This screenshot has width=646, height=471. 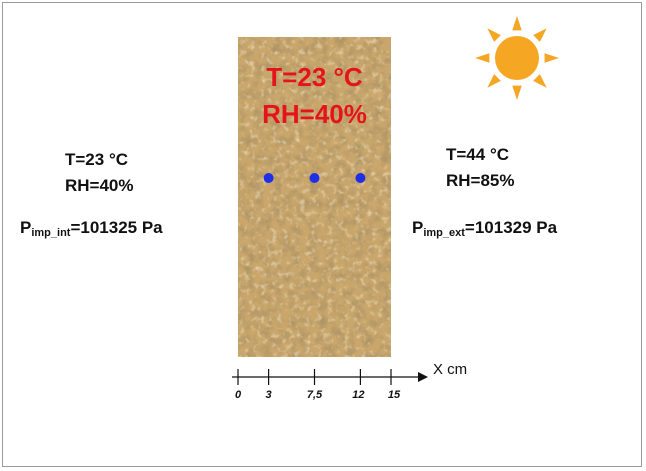 I want to click on sensor-points, so click(x=314, y=178).